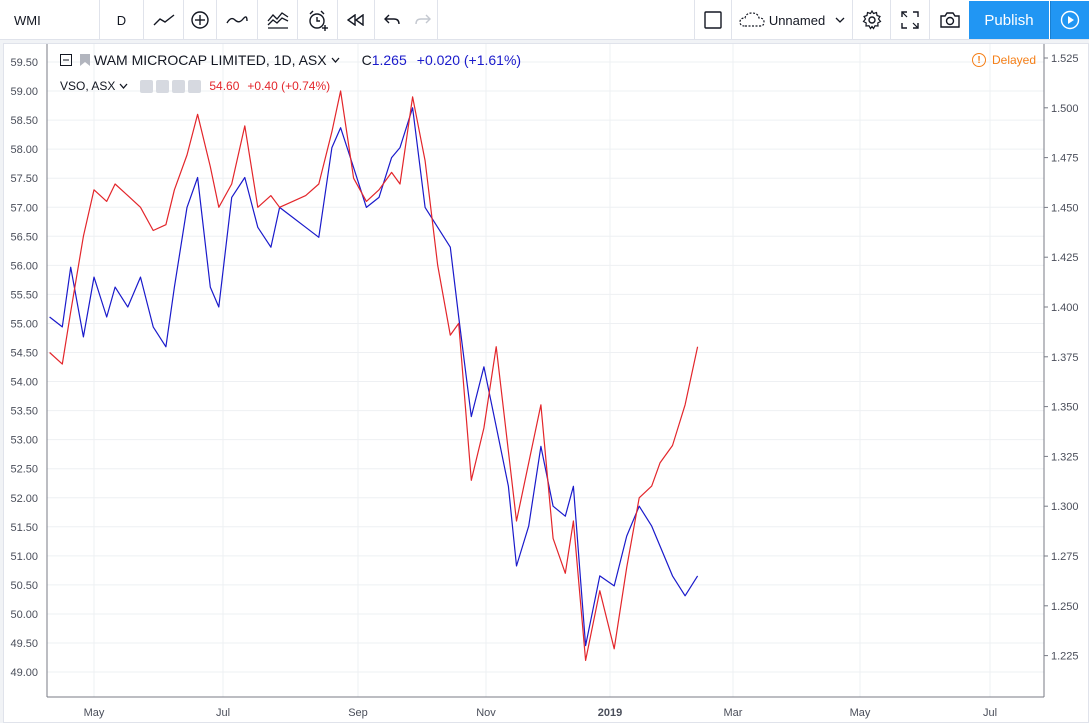  I want to click on layout-menu: Unnamed, so click(792, 20).